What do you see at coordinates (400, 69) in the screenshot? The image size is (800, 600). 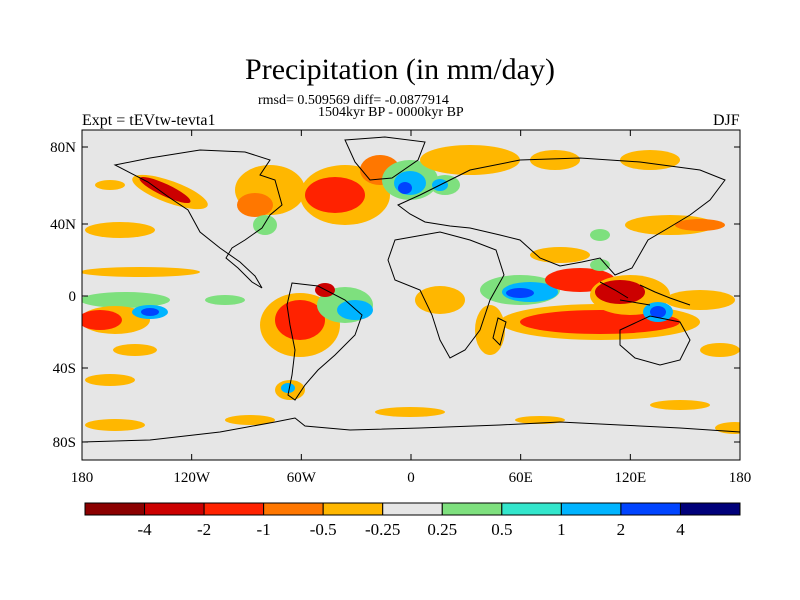 I see `plot-title: Precipitation (in mm/day)` at bounding box center [400, 69].